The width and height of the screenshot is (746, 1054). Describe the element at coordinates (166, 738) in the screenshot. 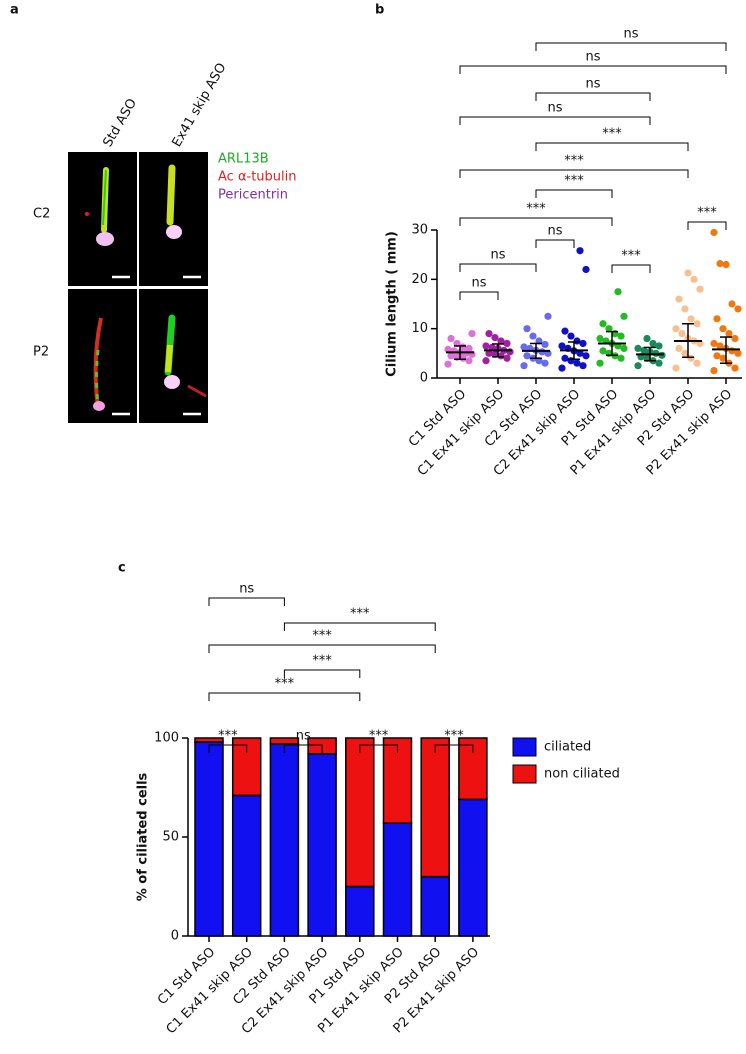

I see `y-tick-label: 100` at that location.